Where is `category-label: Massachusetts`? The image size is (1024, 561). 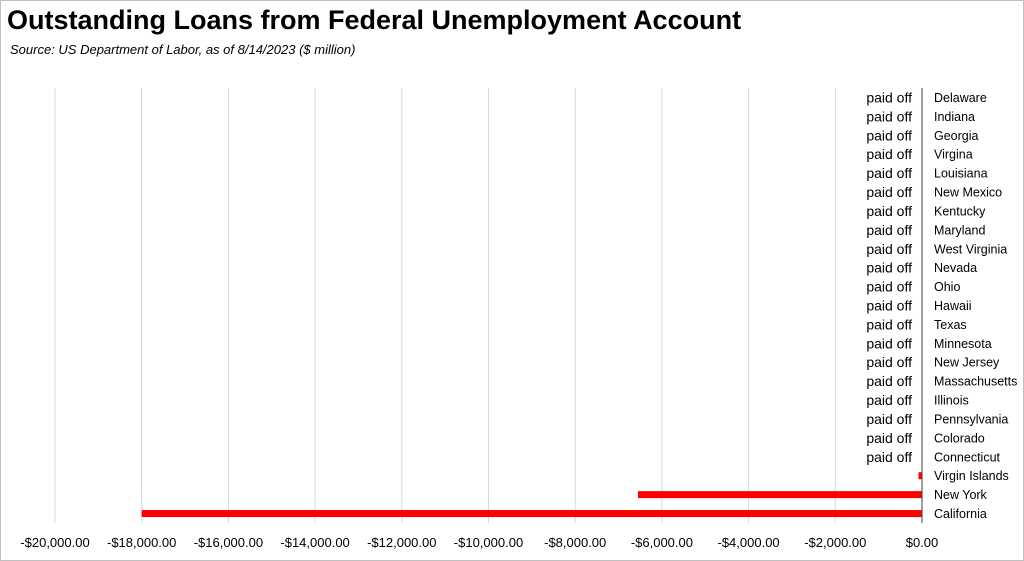
category-label: Massachusetts is located at coordinates (975, 382).